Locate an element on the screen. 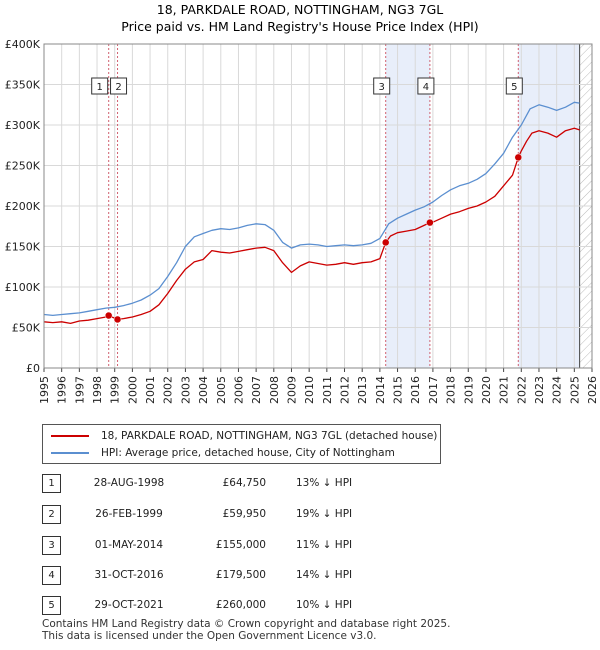 The width and height of the screenshot is (600, 650). x-tick-label: 2002 is located at coordinates (168, 390).